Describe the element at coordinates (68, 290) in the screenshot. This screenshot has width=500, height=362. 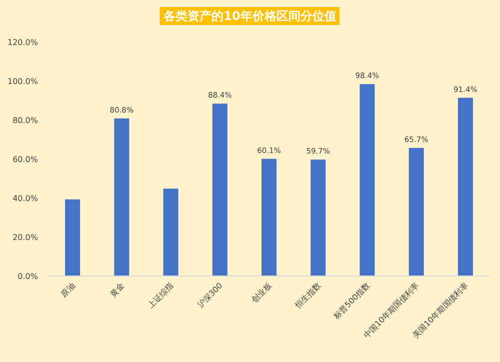
I see `x-tick-label: 原油` at that location.